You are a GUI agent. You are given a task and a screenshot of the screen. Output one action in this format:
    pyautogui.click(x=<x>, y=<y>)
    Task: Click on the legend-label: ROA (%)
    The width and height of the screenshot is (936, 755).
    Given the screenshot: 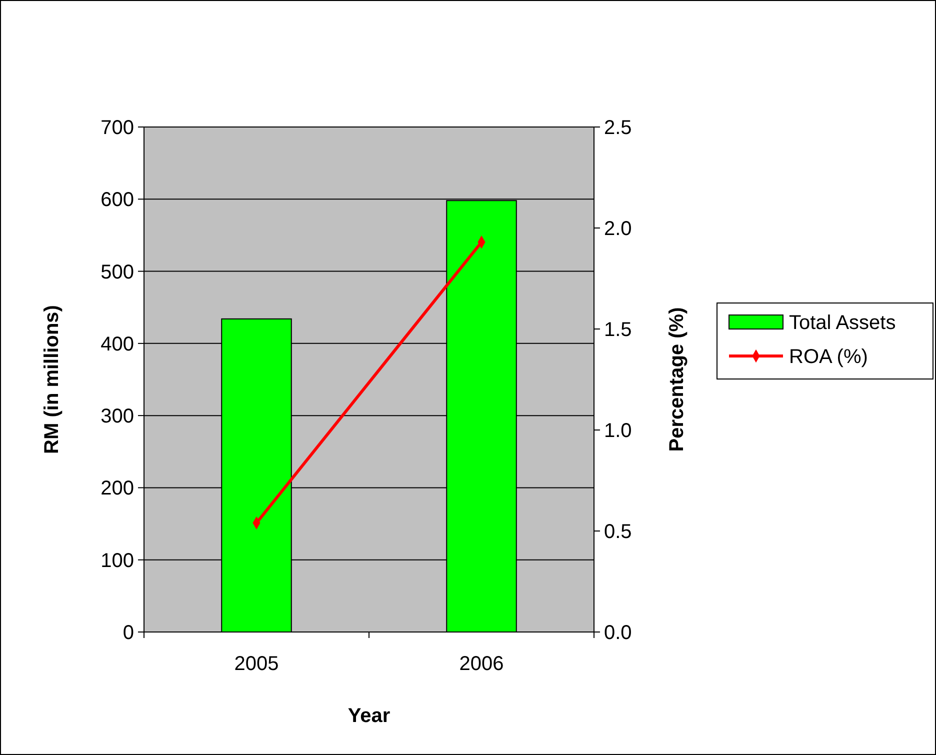 What is the action you would take?
    pyautogui.click(x=828, y=357)
    